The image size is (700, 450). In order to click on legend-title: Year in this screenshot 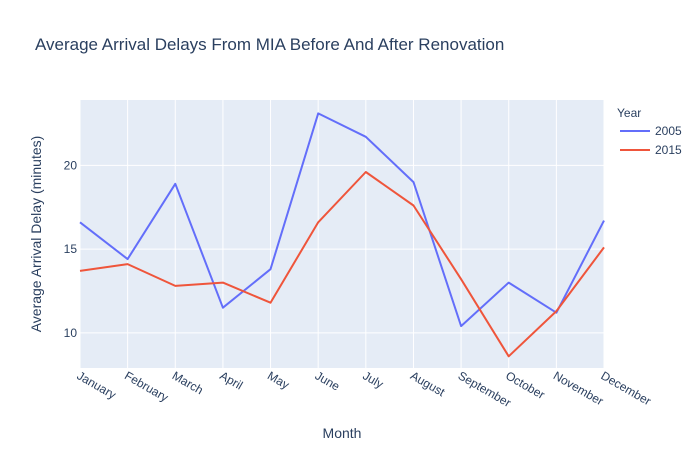, I will do `click(629, 113)`.